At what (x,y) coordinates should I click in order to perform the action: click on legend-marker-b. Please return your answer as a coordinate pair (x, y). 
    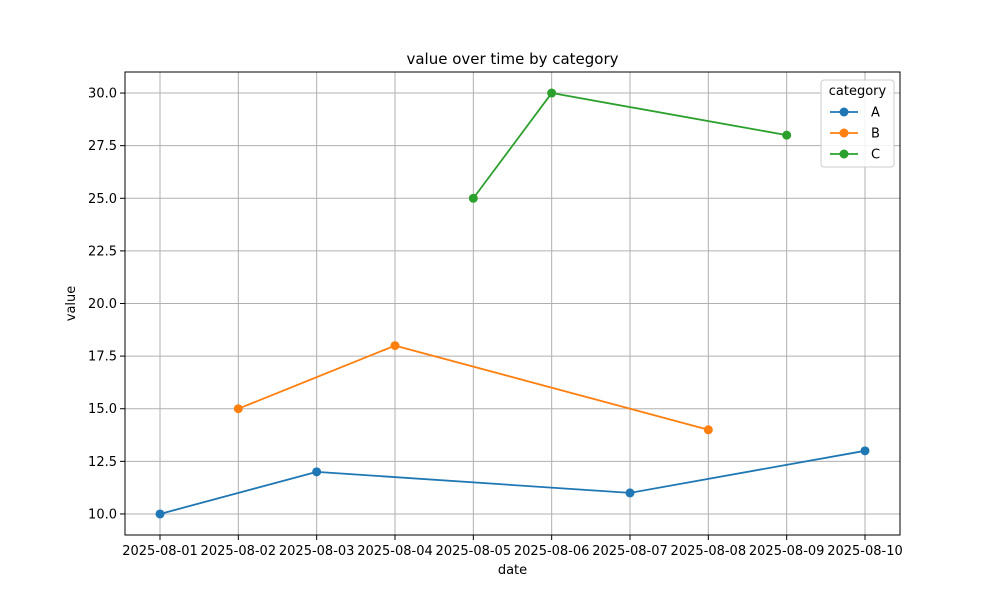
    Looking at the image, I should click on (844, 133).